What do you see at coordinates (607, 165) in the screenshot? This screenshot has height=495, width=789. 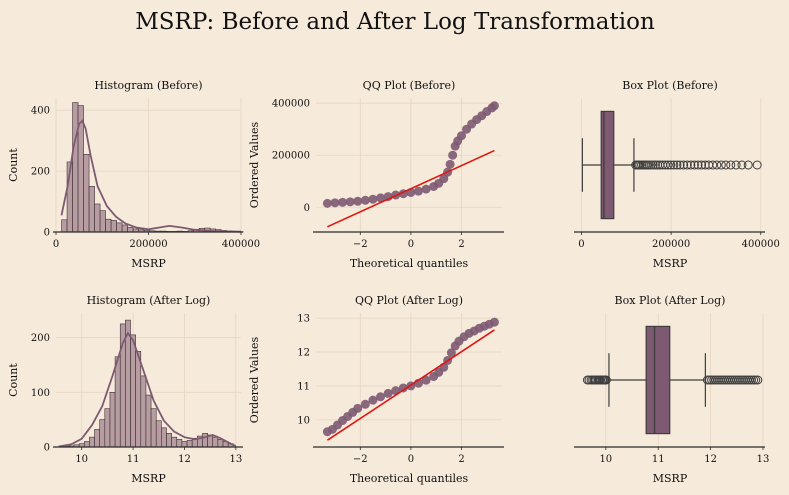 I see `box-iqr` at bounding box center [607, 165].